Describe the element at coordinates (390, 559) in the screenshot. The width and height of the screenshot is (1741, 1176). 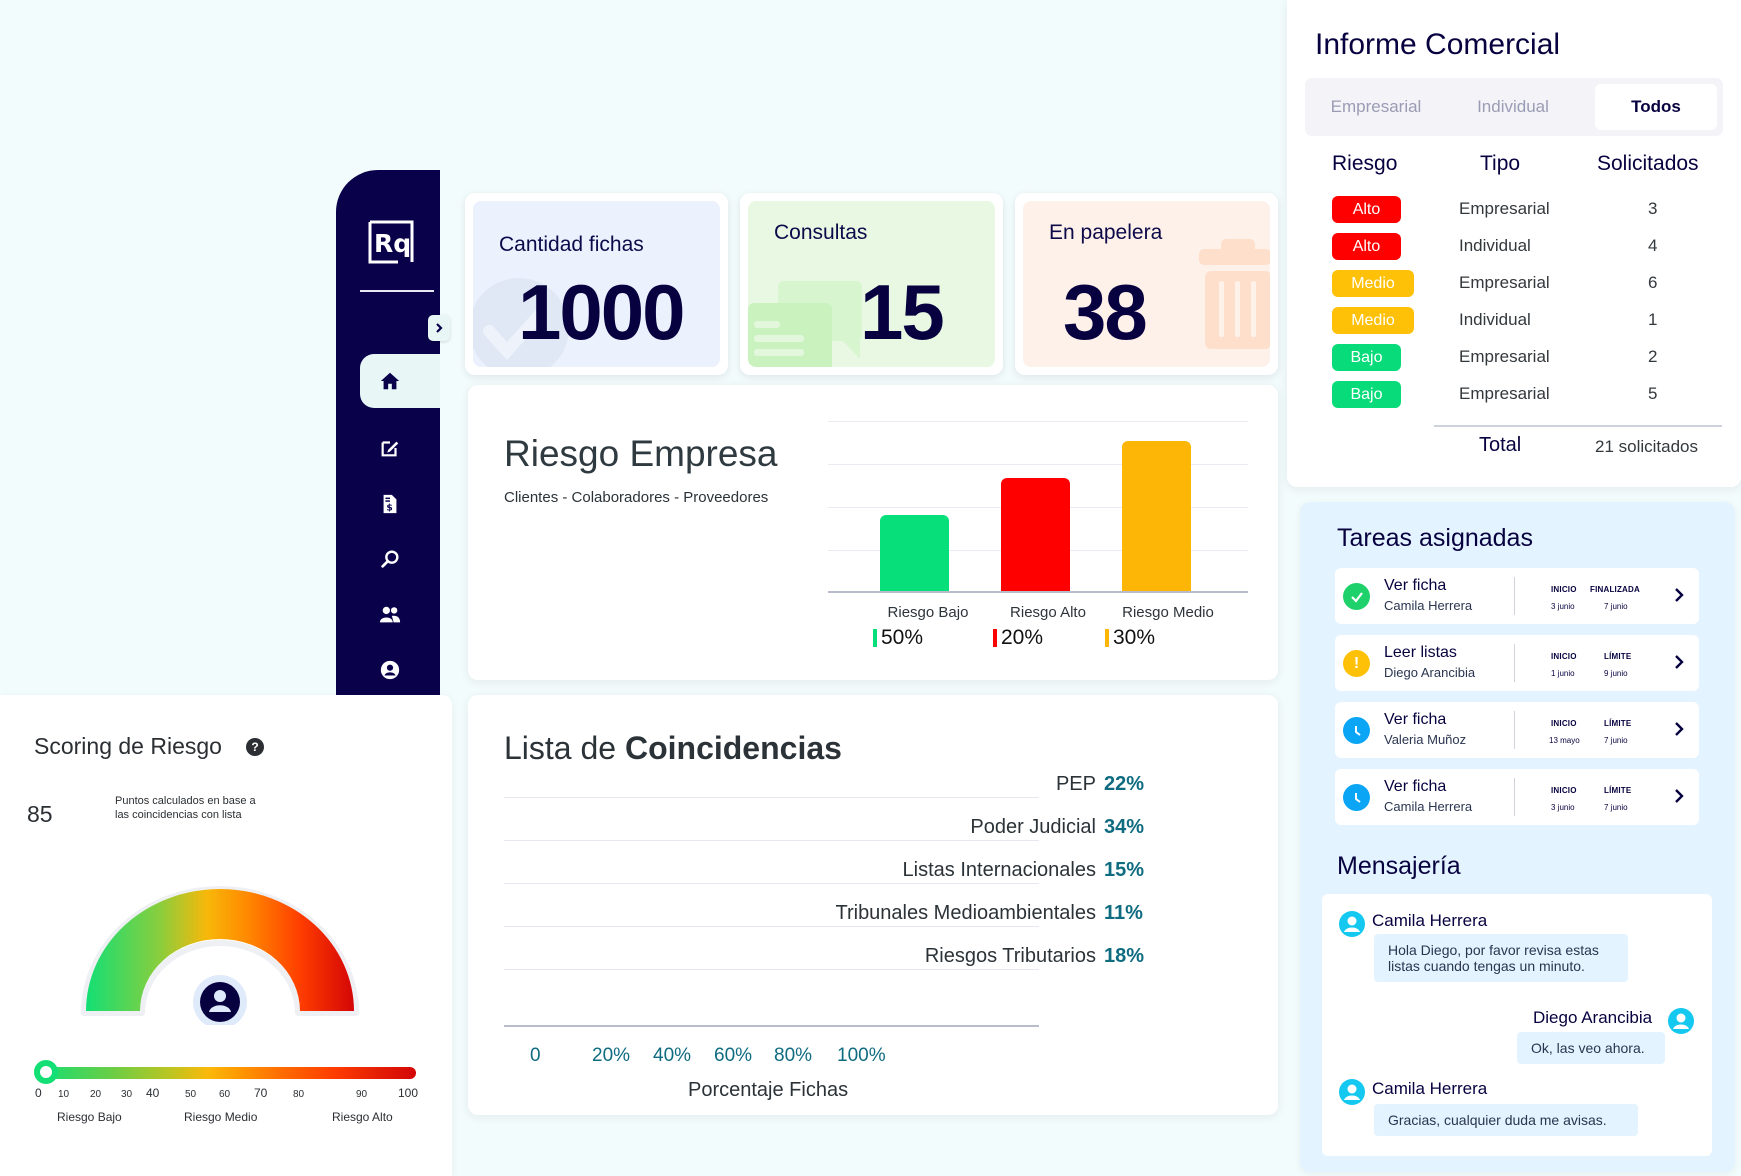
I see `search-icon` at that location.